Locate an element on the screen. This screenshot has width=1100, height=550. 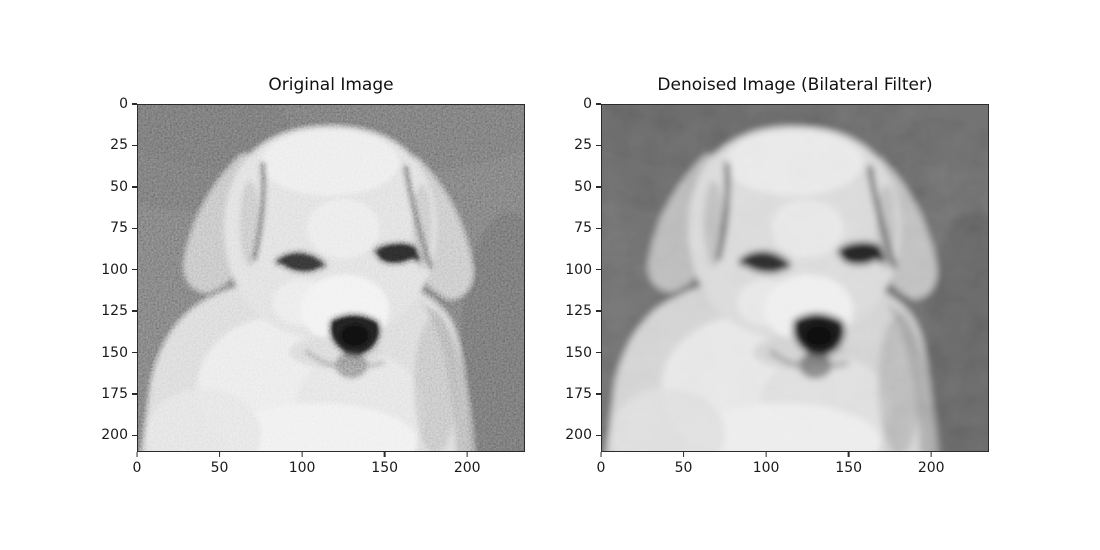
panel-title-original: Original Image is located at coordinates (331, 85).